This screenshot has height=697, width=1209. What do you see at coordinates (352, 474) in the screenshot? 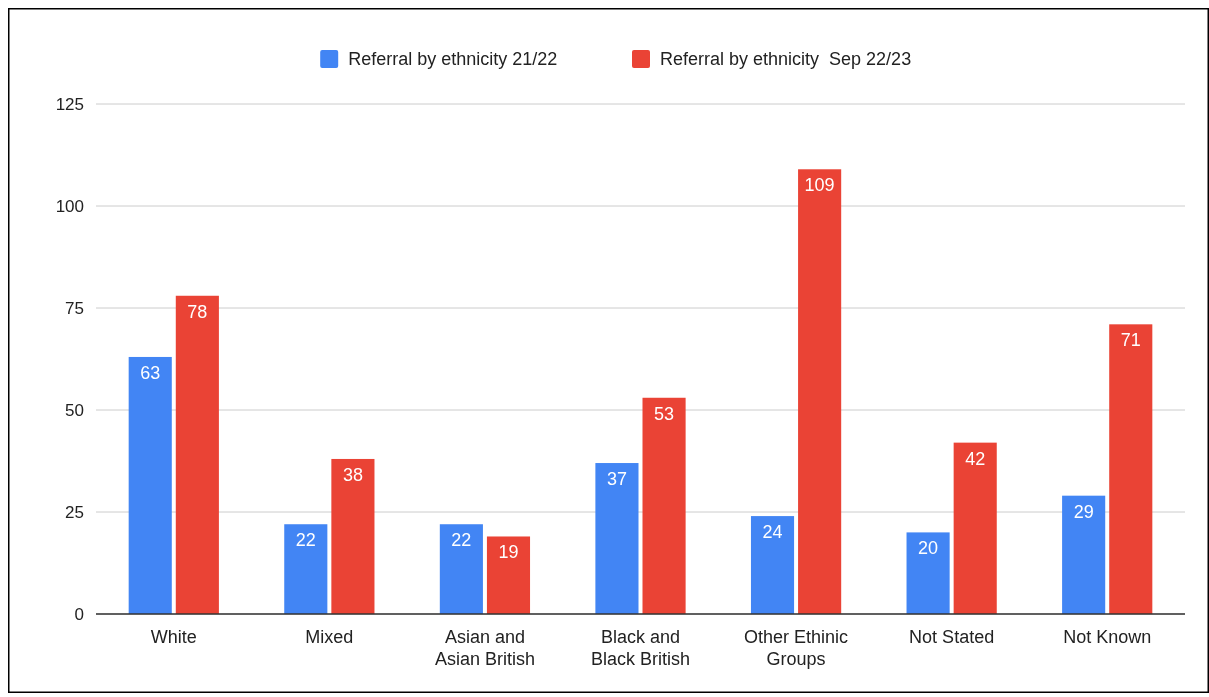
I see `data-label: 38` at bounding box center [352, 474].